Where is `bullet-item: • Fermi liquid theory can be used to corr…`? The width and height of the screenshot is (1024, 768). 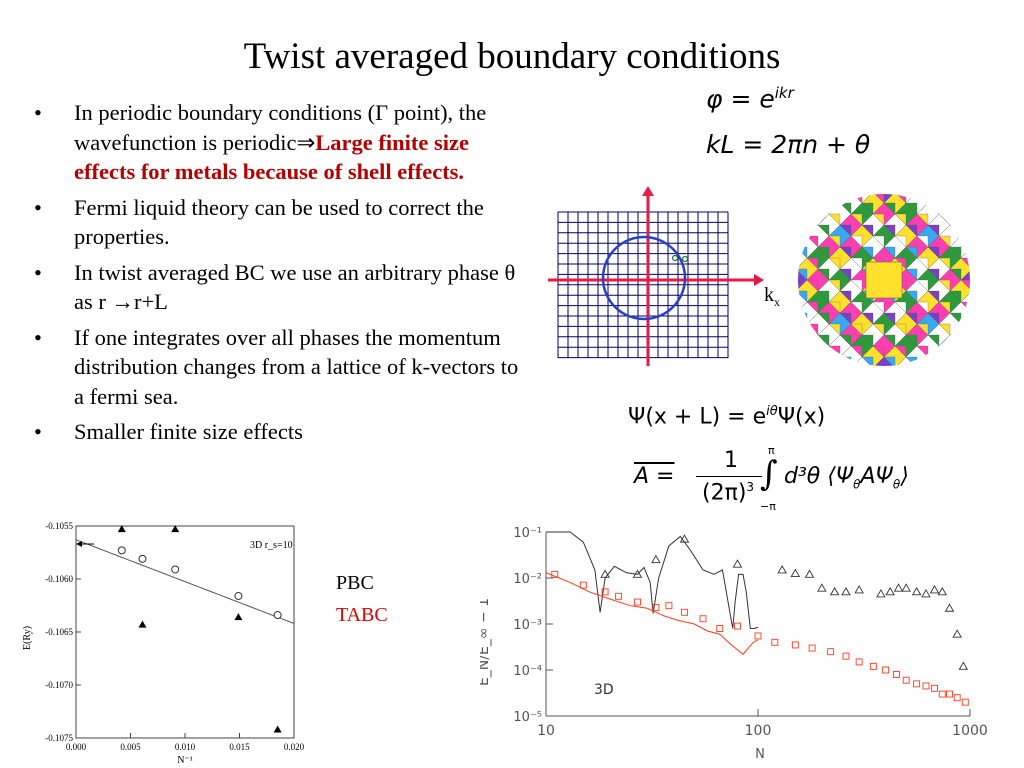
bullet-item: • Fermi liquid theory can be used to corr… is located at coordinates (277, 222).